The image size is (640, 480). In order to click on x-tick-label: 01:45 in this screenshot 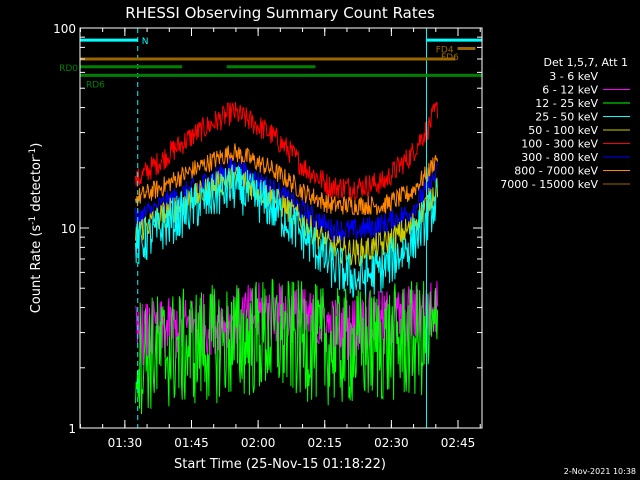, I will do `click(191, 443)`.